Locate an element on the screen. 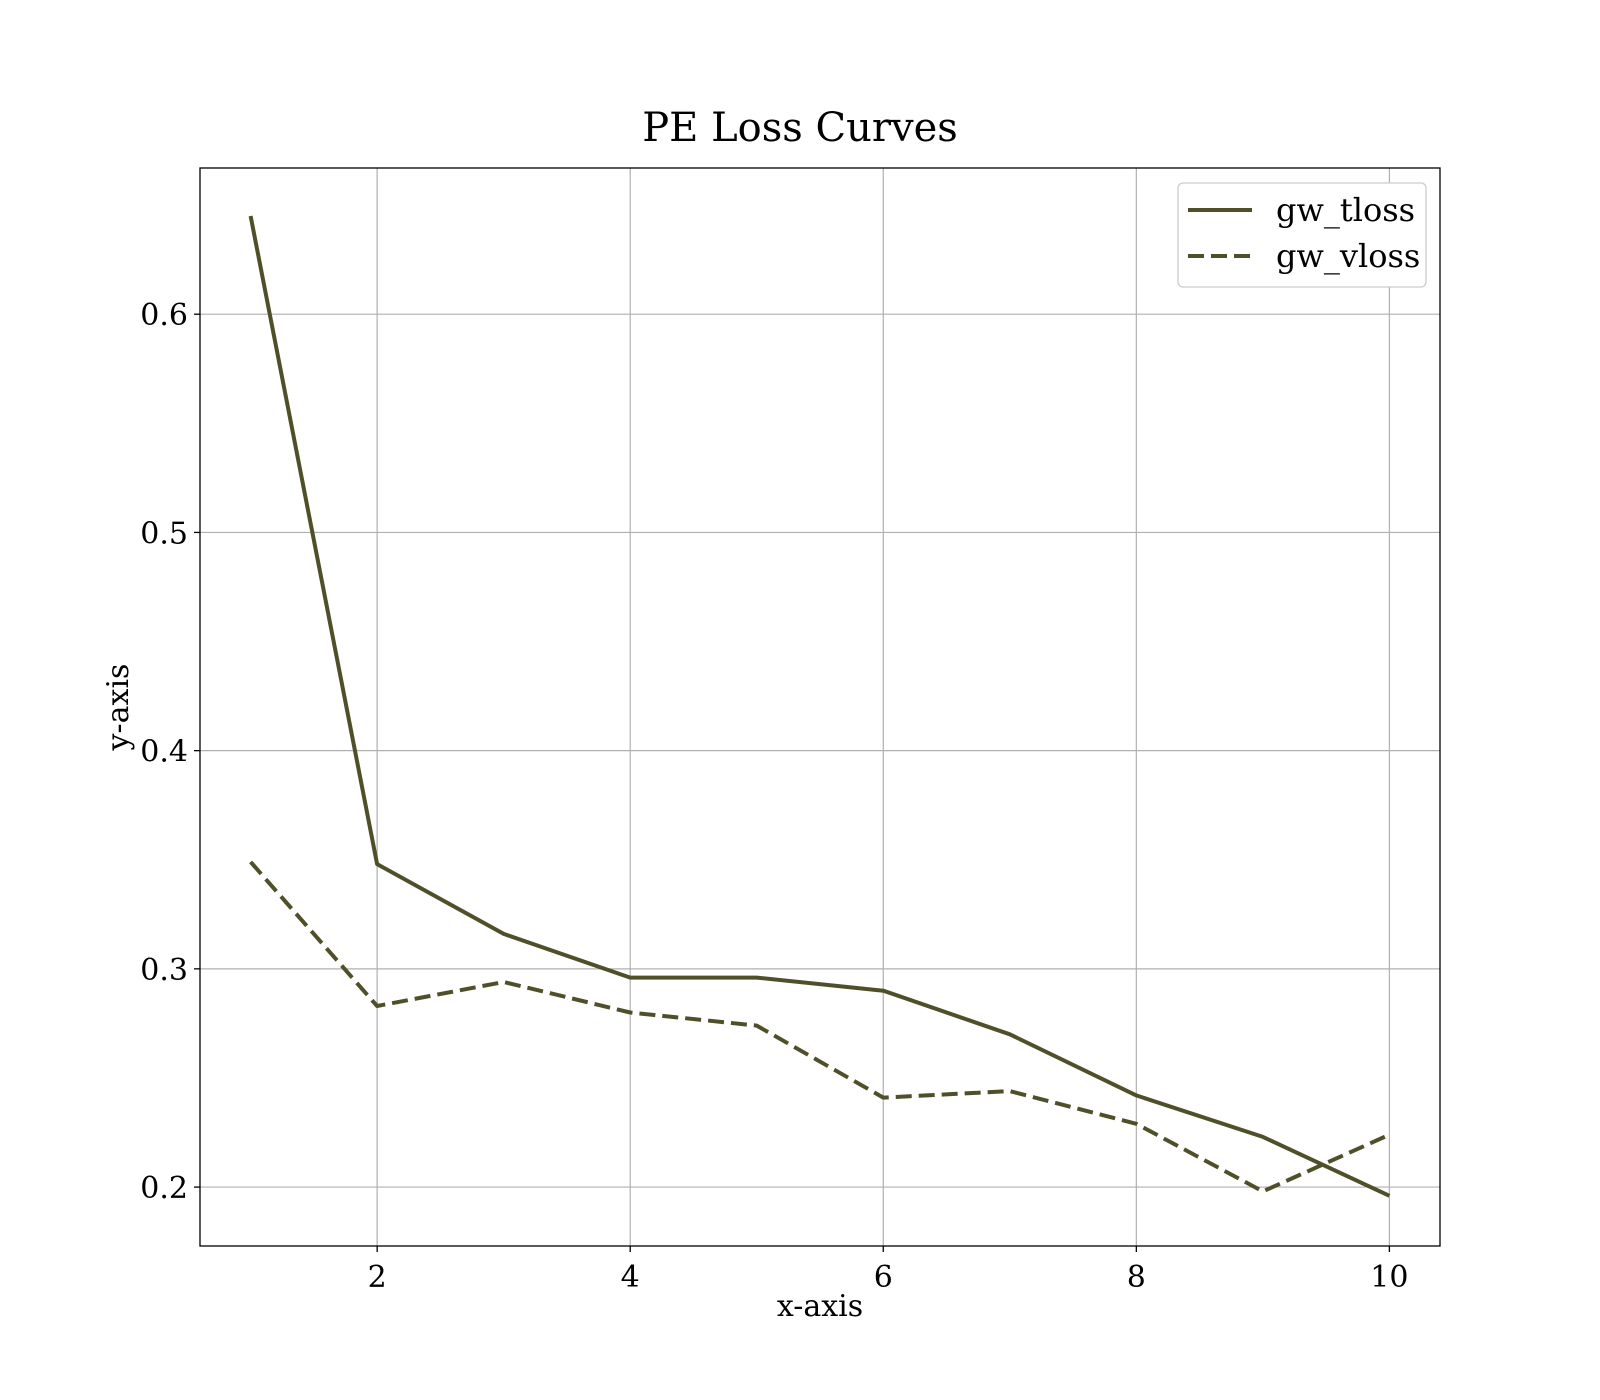  x-tick-label: 6 is located at coordinates (883, 1277).